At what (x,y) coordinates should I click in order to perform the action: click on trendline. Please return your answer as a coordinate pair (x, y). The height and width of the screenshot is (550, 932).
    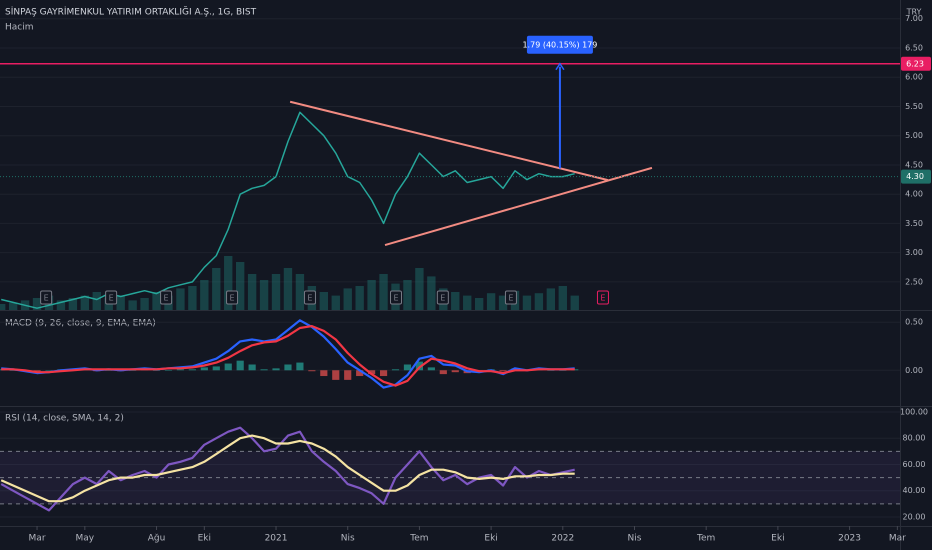
    Looking at the image, I should click on (518, 206).